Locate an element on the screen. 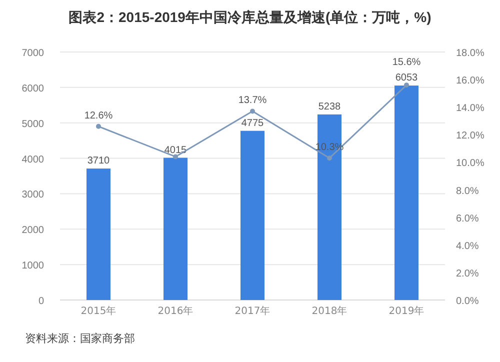  chart-title: 图表2：2015-2019年中国冷库总量及增速(单位：万吨，%) is located at coordinates (250, 17).